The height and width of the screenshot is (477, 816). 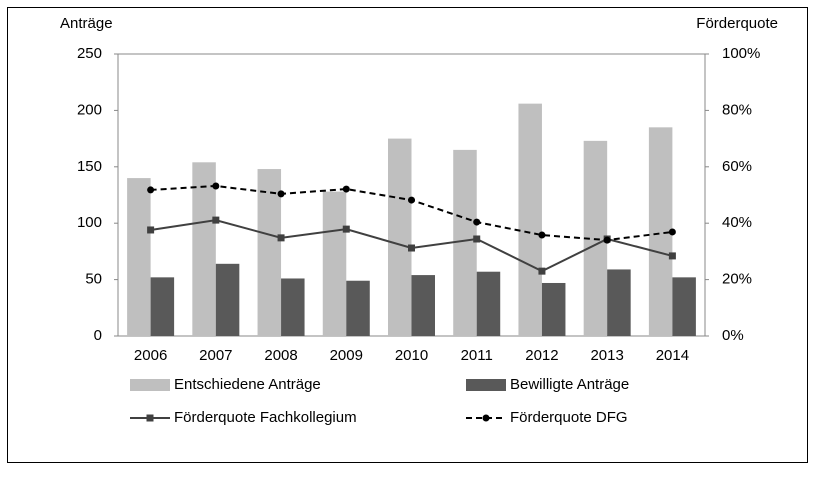 I want to click on x-tick-label: 2014, so click(x=672, y=355).